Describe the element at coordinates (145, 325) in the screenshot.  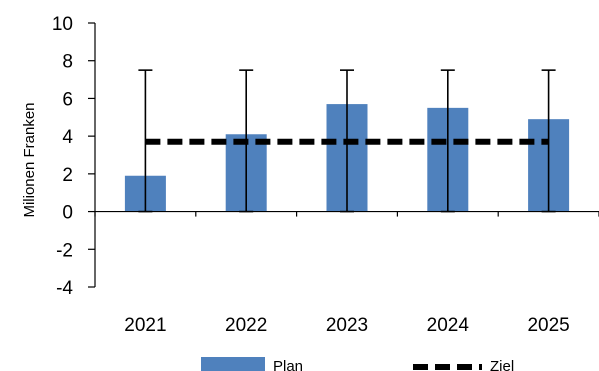
I see `x-tick-label-2021: 2021` at that location.